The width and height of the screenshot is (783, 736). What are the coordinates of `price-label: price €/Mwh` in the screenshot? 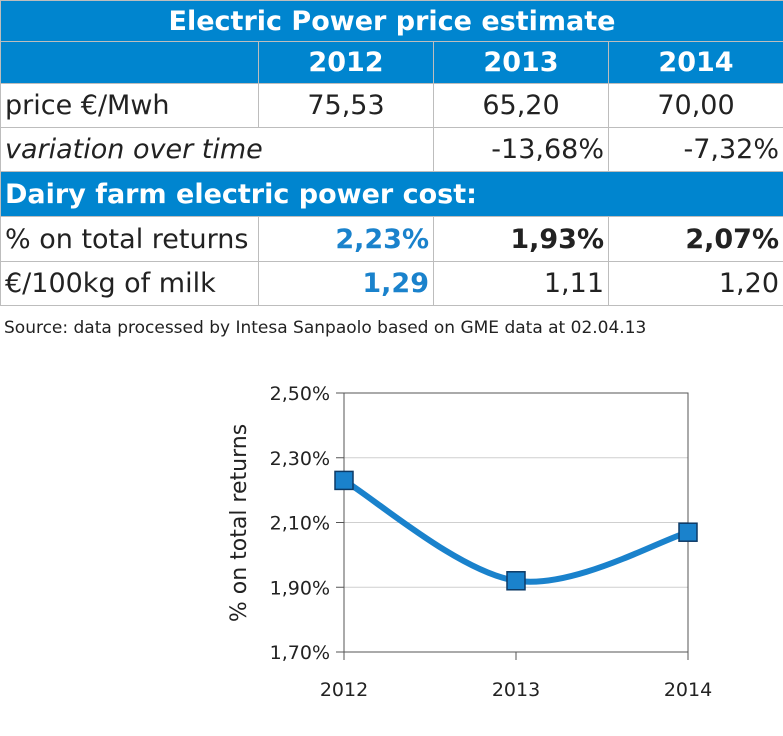 It's located at (129, 105).